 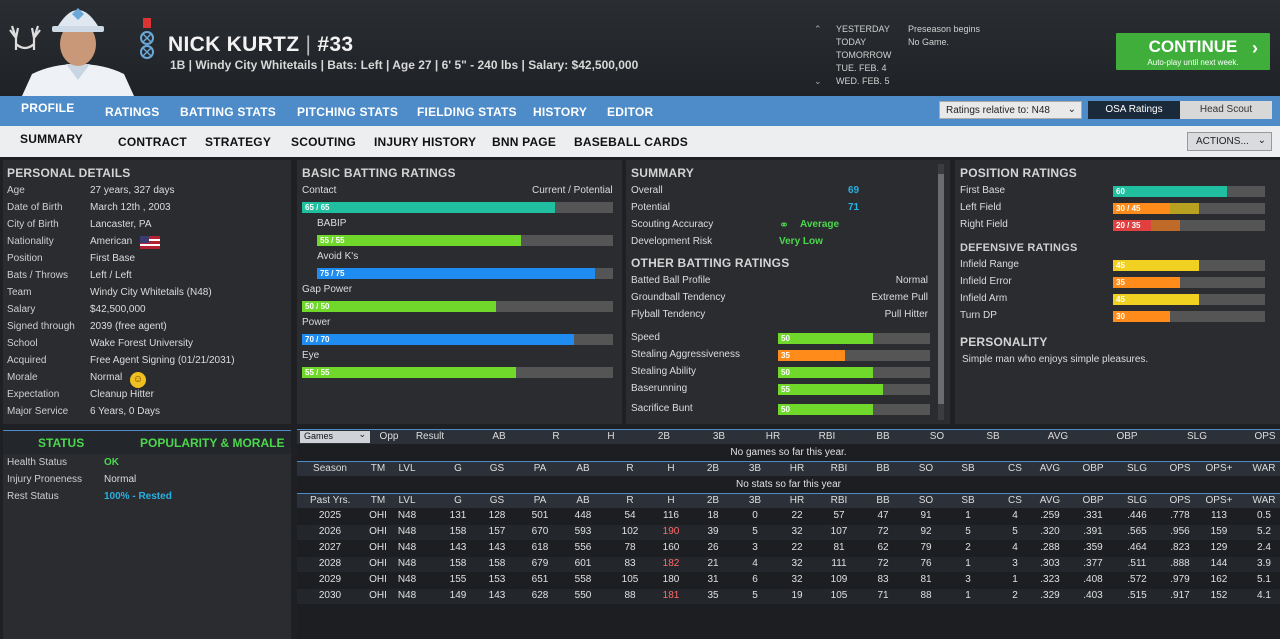 What do you see at coordinates (348, 112) in the screenshot?
I see `tab-pitching-stats: PITCHING STATS` at bounding box center [348, 112].